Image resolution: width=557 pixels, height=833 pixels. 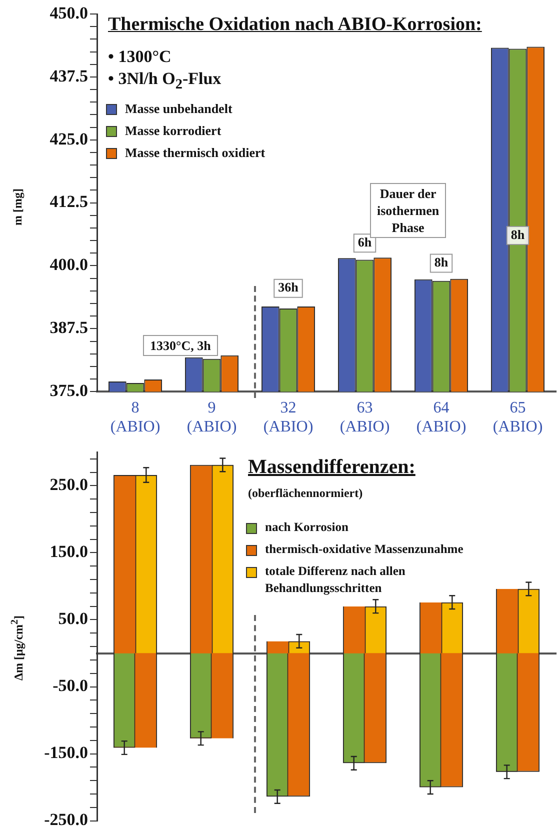 What do you see at coordinates (305, 493) in the screenshot?
I see `text: (oberflächennormiert)` at bounding box center [305, 493].